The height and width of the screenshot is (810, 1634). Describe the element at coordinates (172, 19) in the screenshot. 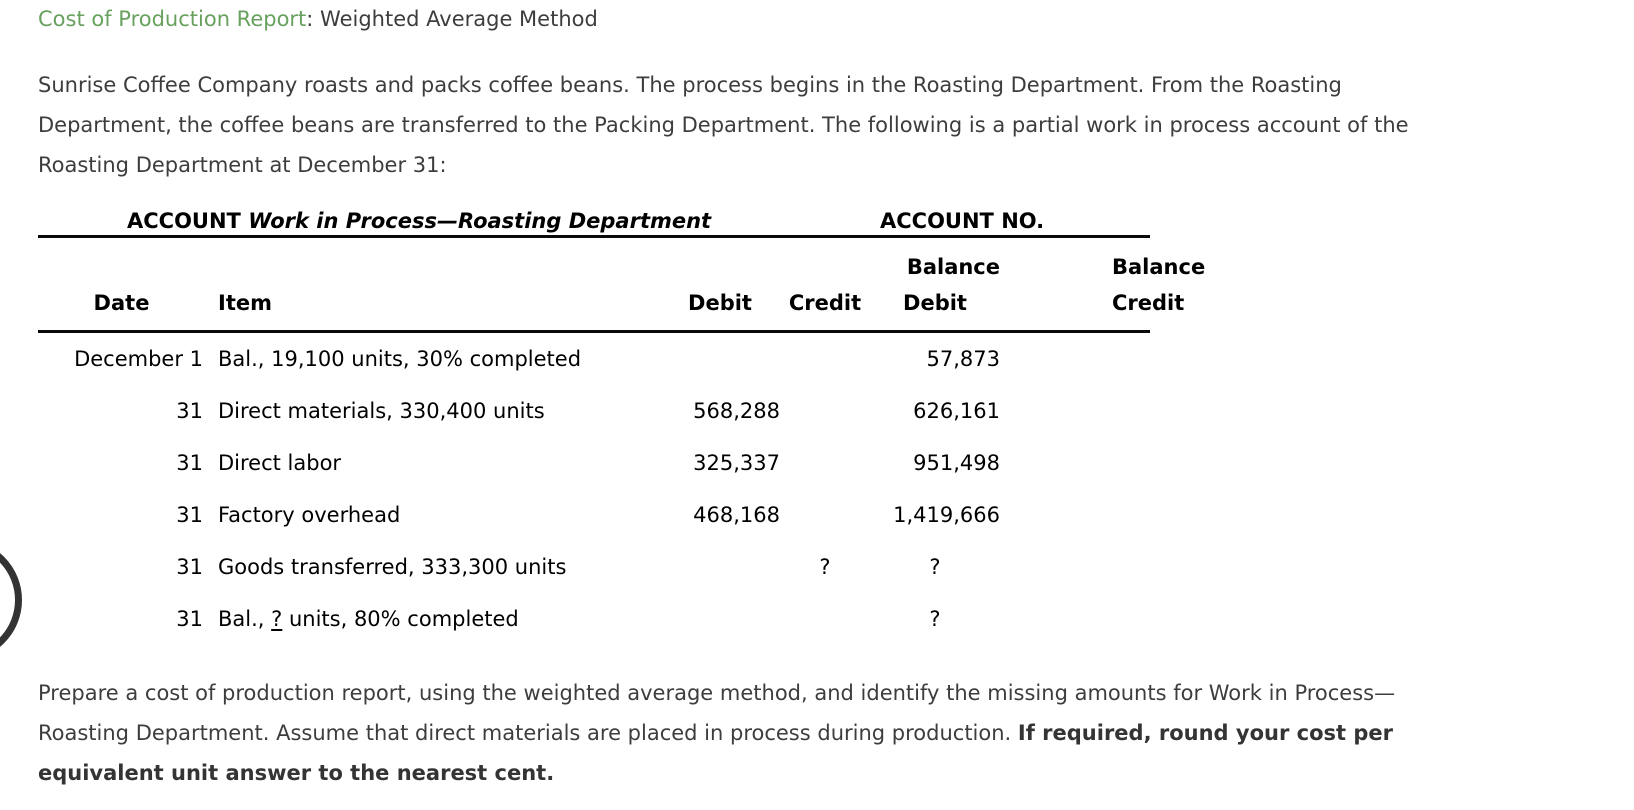

I see `cost-of-production-report-link: Cost of Production Report` at that location.